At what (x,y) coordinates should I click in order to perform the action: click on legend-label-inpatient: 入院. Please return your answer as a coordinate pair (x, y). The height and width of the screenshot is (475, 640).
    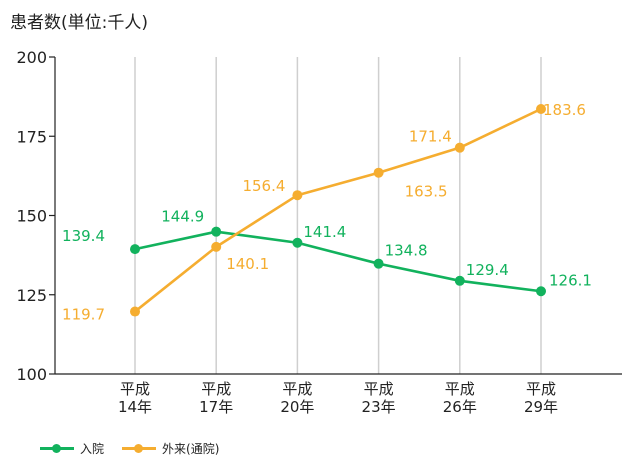
    Looking at the image, I should click on (92, 449).